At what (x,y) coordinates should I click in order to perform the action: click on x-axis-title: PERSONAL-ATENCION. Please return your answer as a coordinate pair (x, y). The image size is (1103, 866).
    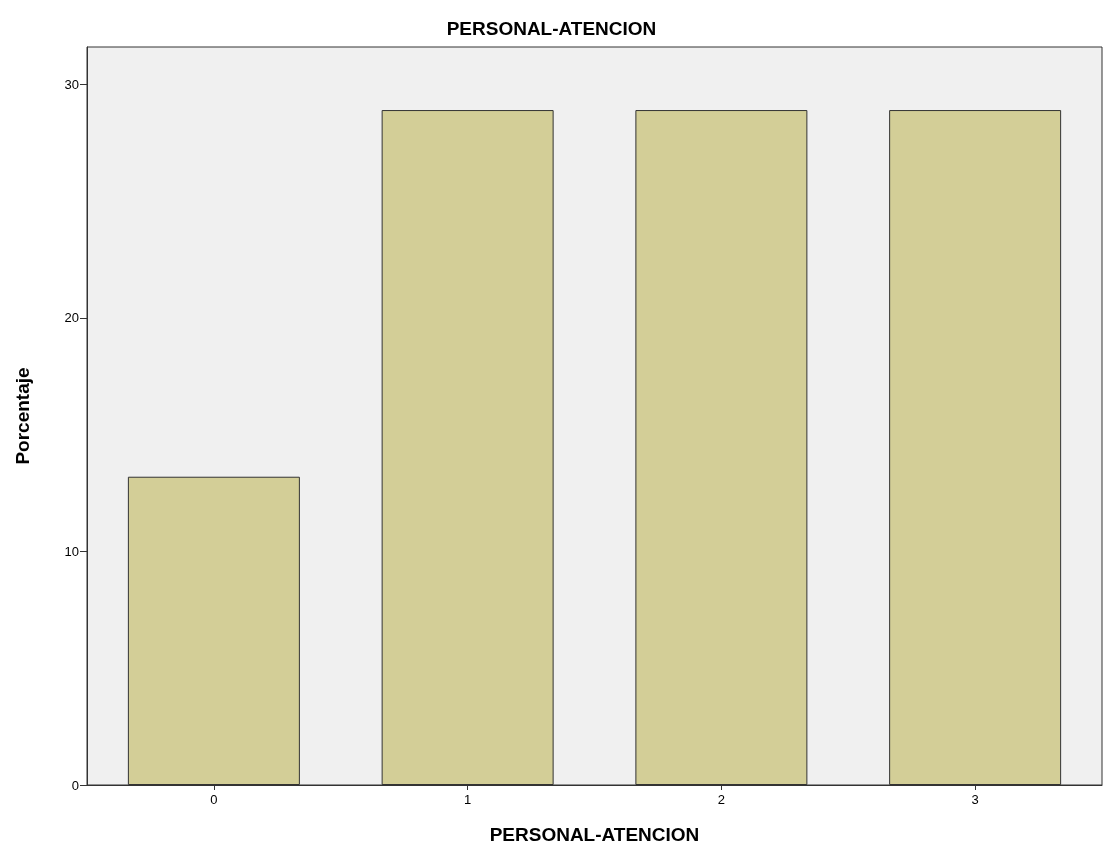
    Looking at the image, I should click on (594, 834).